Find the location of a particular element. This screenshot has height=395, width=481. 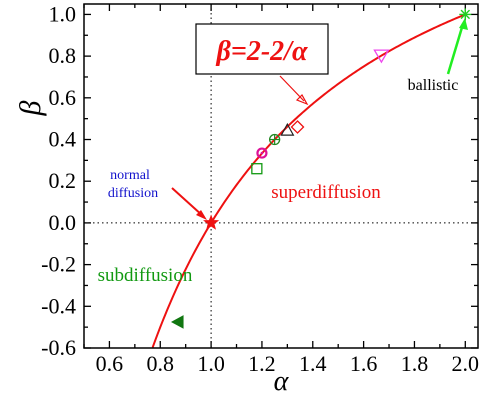

data-point-circle-plus is located at coordinates (274, 139).